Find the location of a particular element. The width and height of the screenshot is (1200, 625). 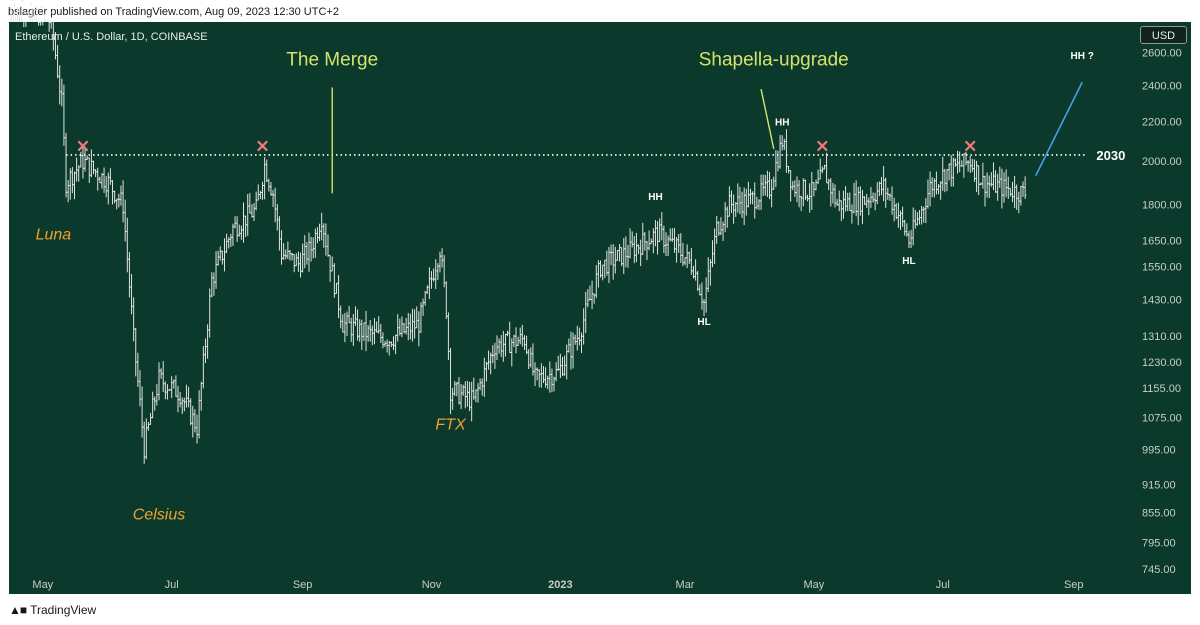

currency-button: USD is located at coordinates (1163, 35).